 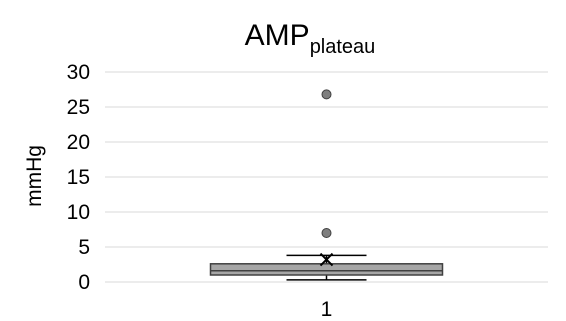 I want to click on mean-marker, so click(x=326, y=259).